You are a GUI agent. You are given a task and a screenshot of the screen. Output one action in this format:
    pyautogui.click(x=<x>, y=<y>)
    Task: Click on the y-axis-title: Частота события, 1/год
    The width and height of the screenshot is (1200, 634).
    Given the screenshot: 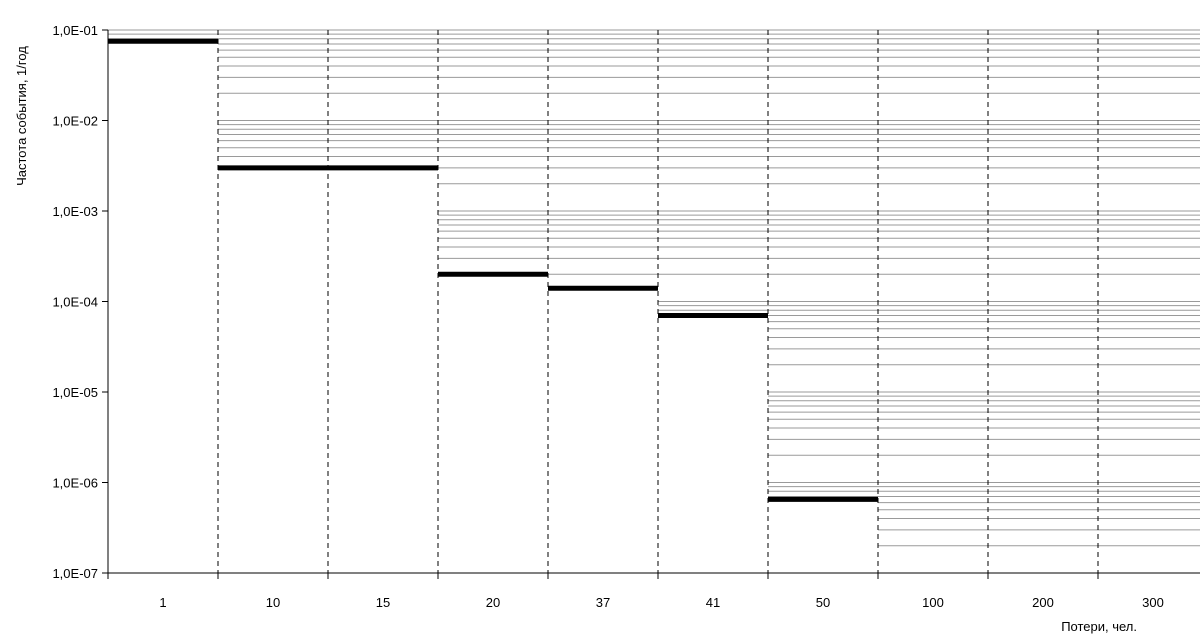 What is the action you would take?
    pyautogui.click(x=21, y=116)
    